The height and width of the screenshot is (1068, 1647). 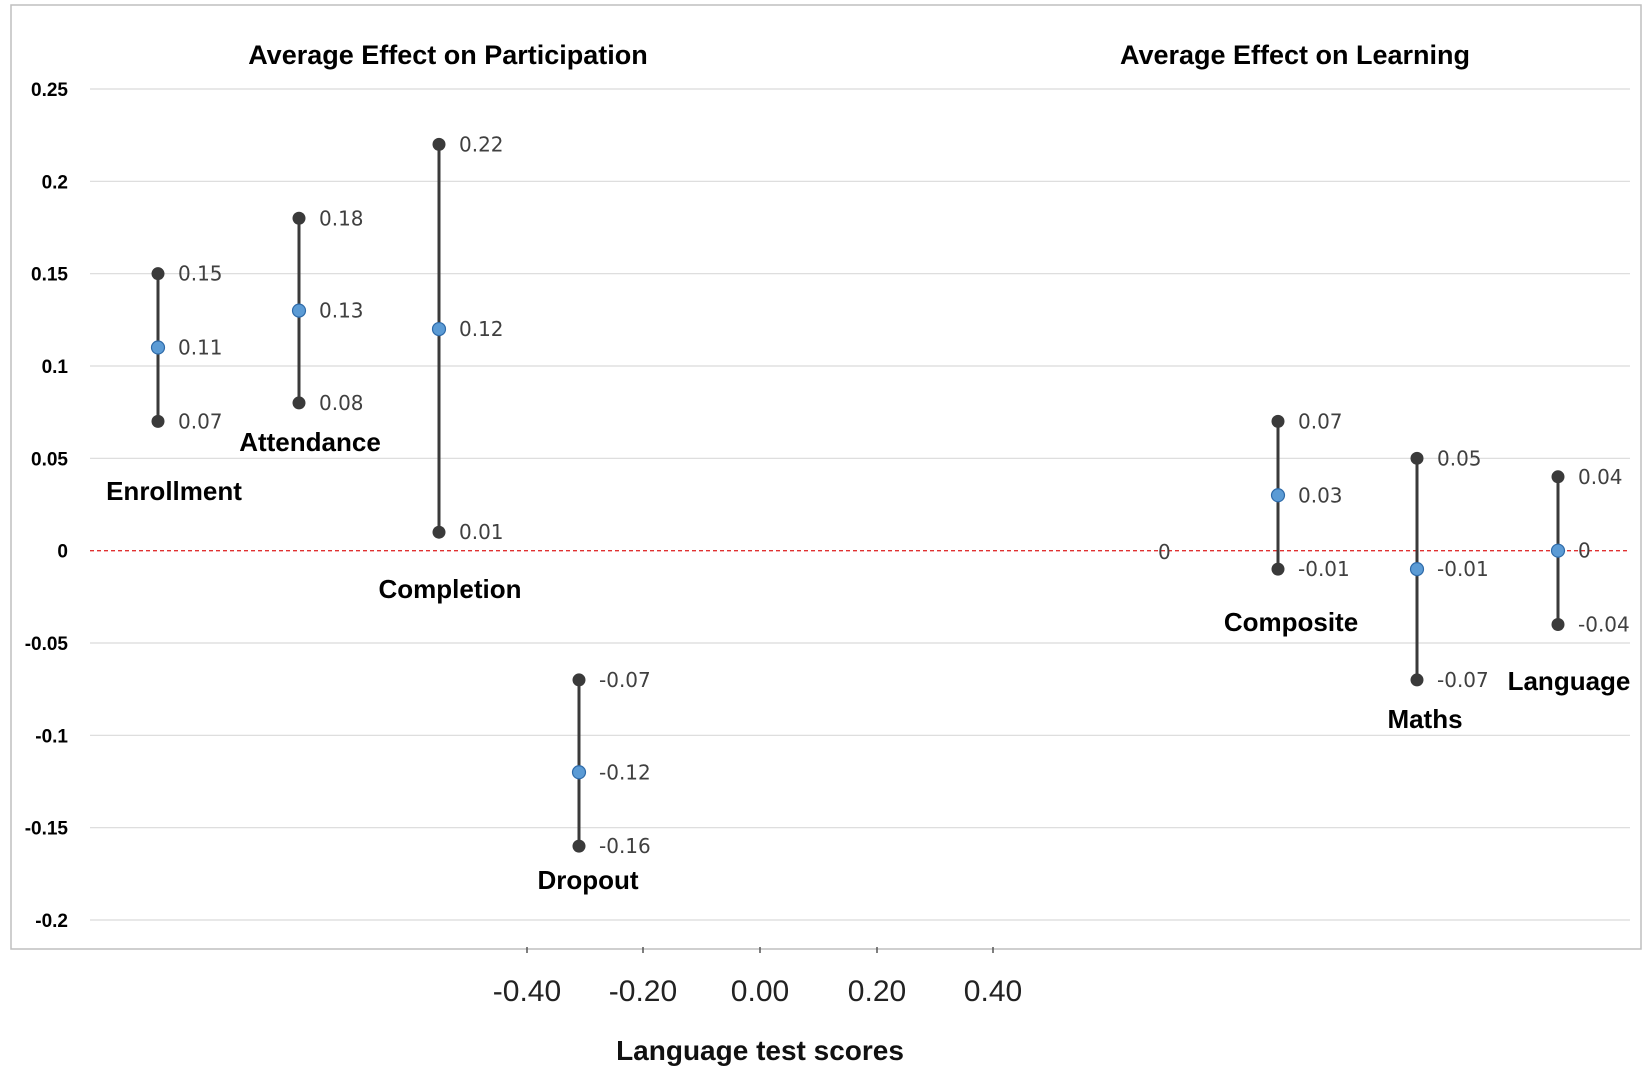 What do you see at coordinates (51, 736) in the screenshot?
I see `y-tick-label--0-1: -0.1` at bounding box center [51, 736].